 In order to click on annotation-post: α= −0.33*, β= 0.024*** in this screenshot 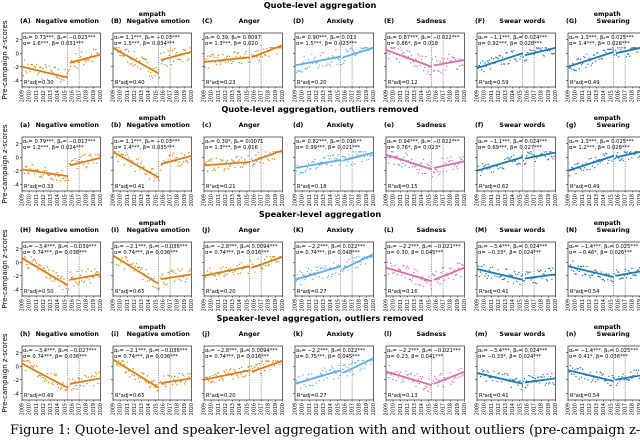, I will do `click(510, 253)`.